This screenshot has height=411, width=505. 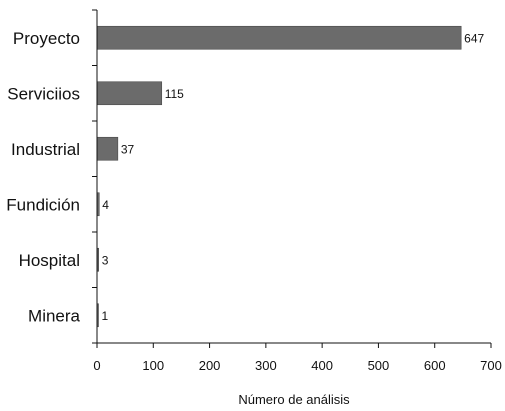 I want to click on category-label: Proyecto, so click(x=46, y=38).